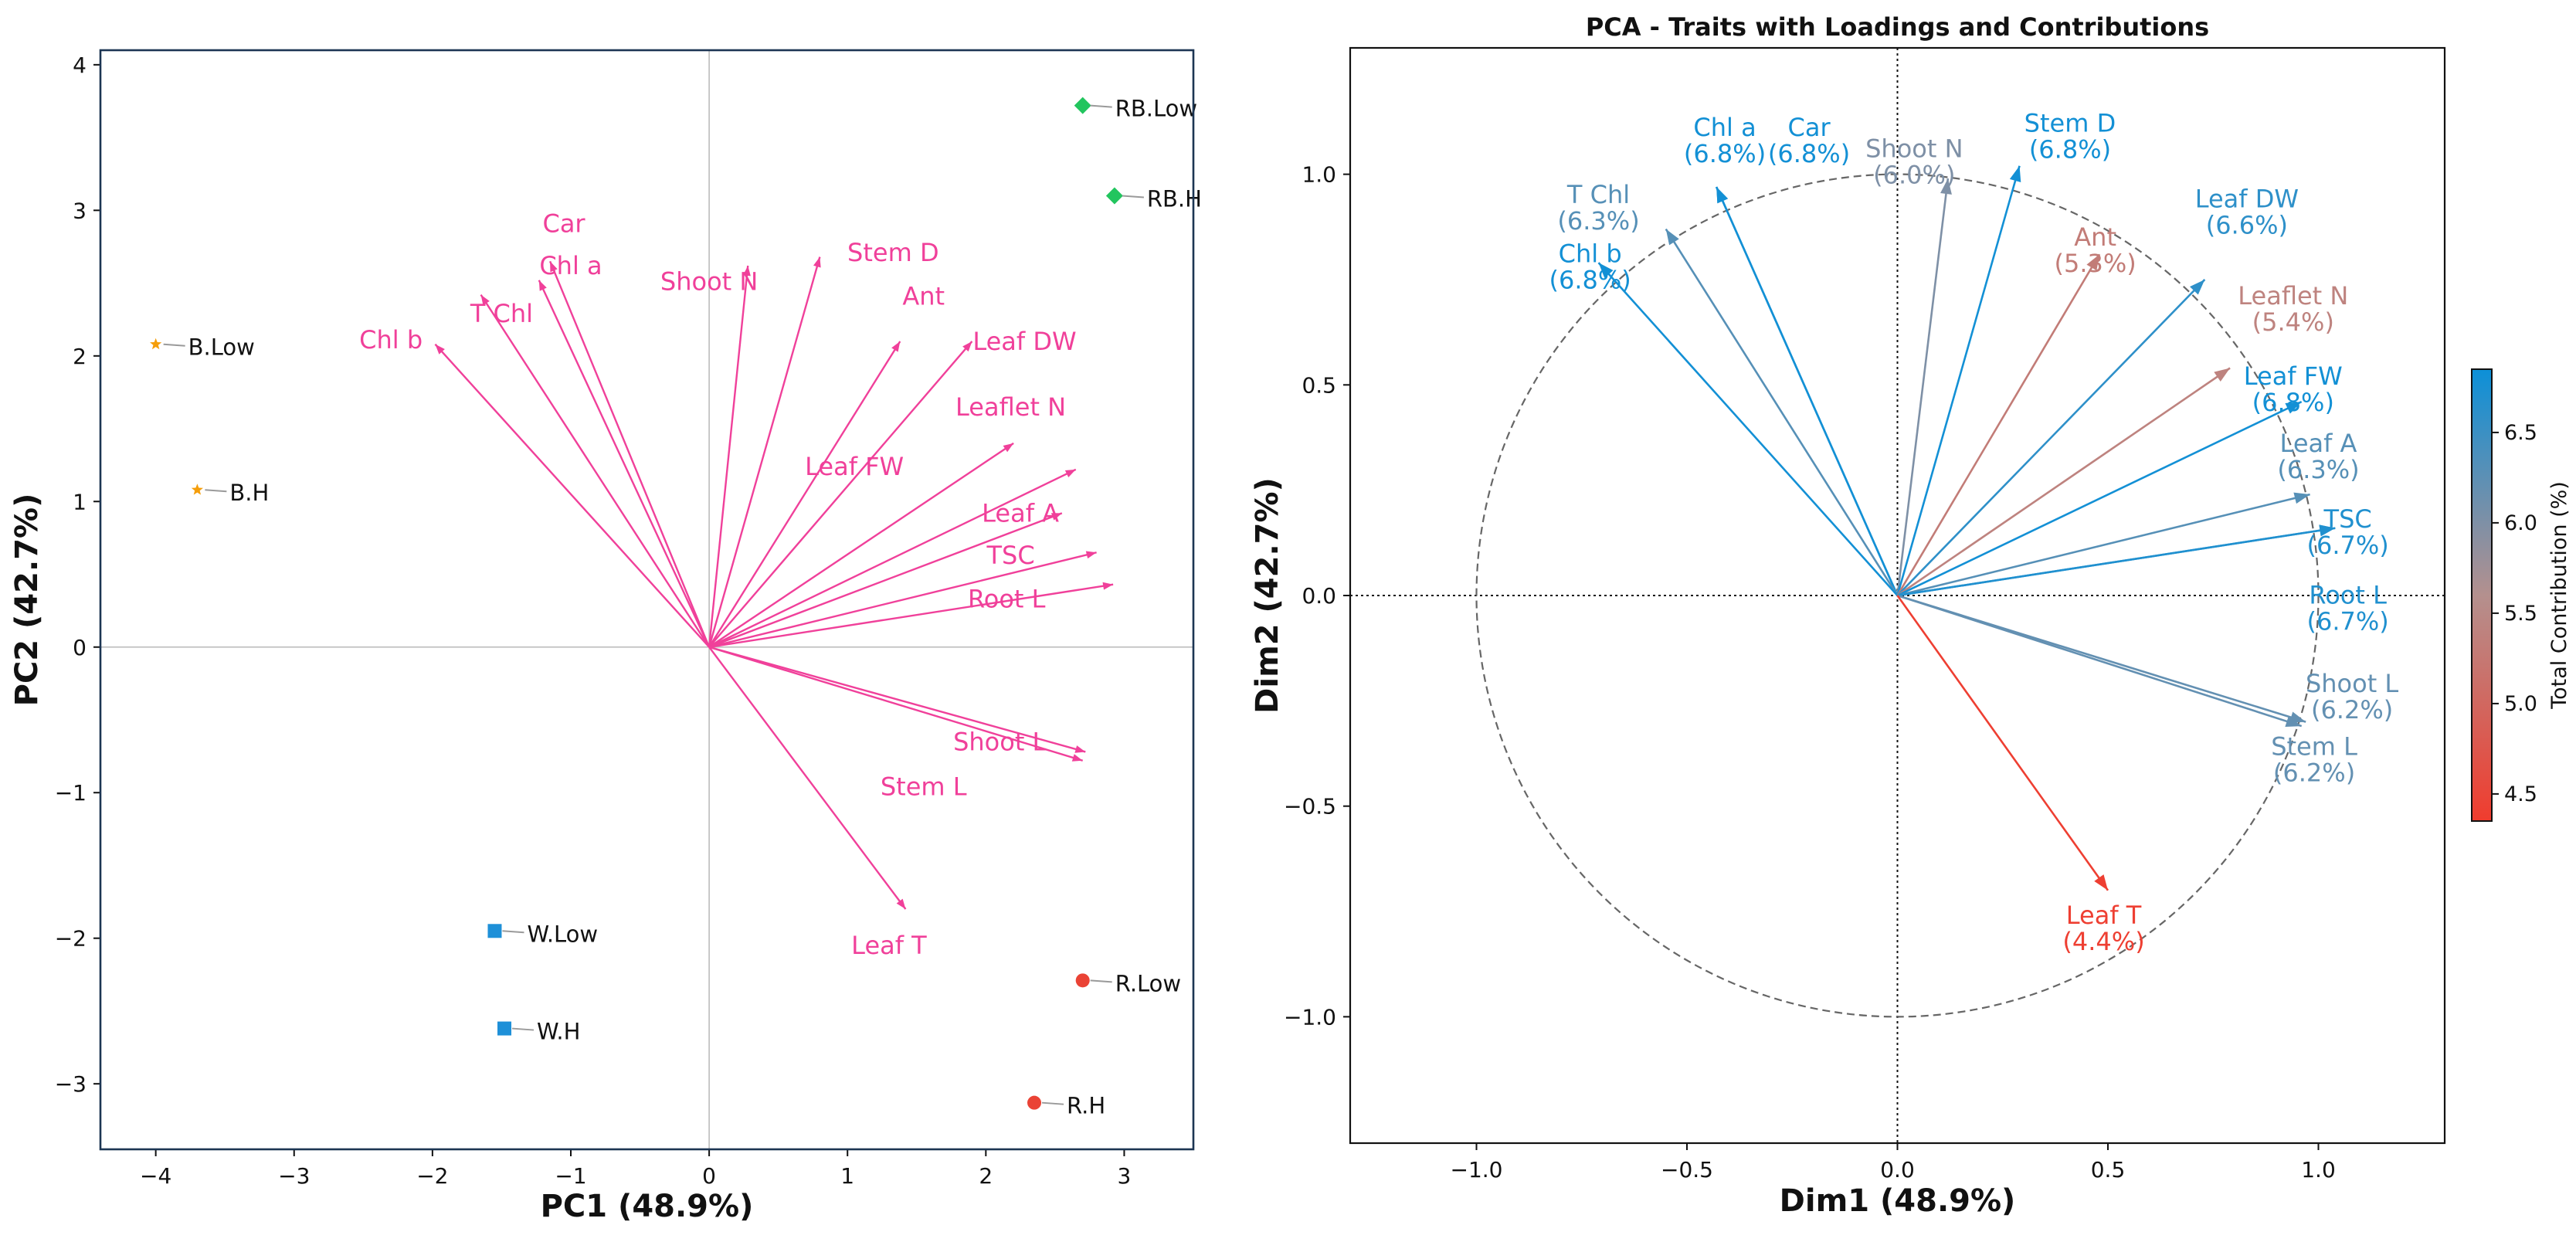  What do you see at coordinates (440, 349) in the screenshot?
I see `loading-arrowhead-chl-b` at bounding box center [440, 349].